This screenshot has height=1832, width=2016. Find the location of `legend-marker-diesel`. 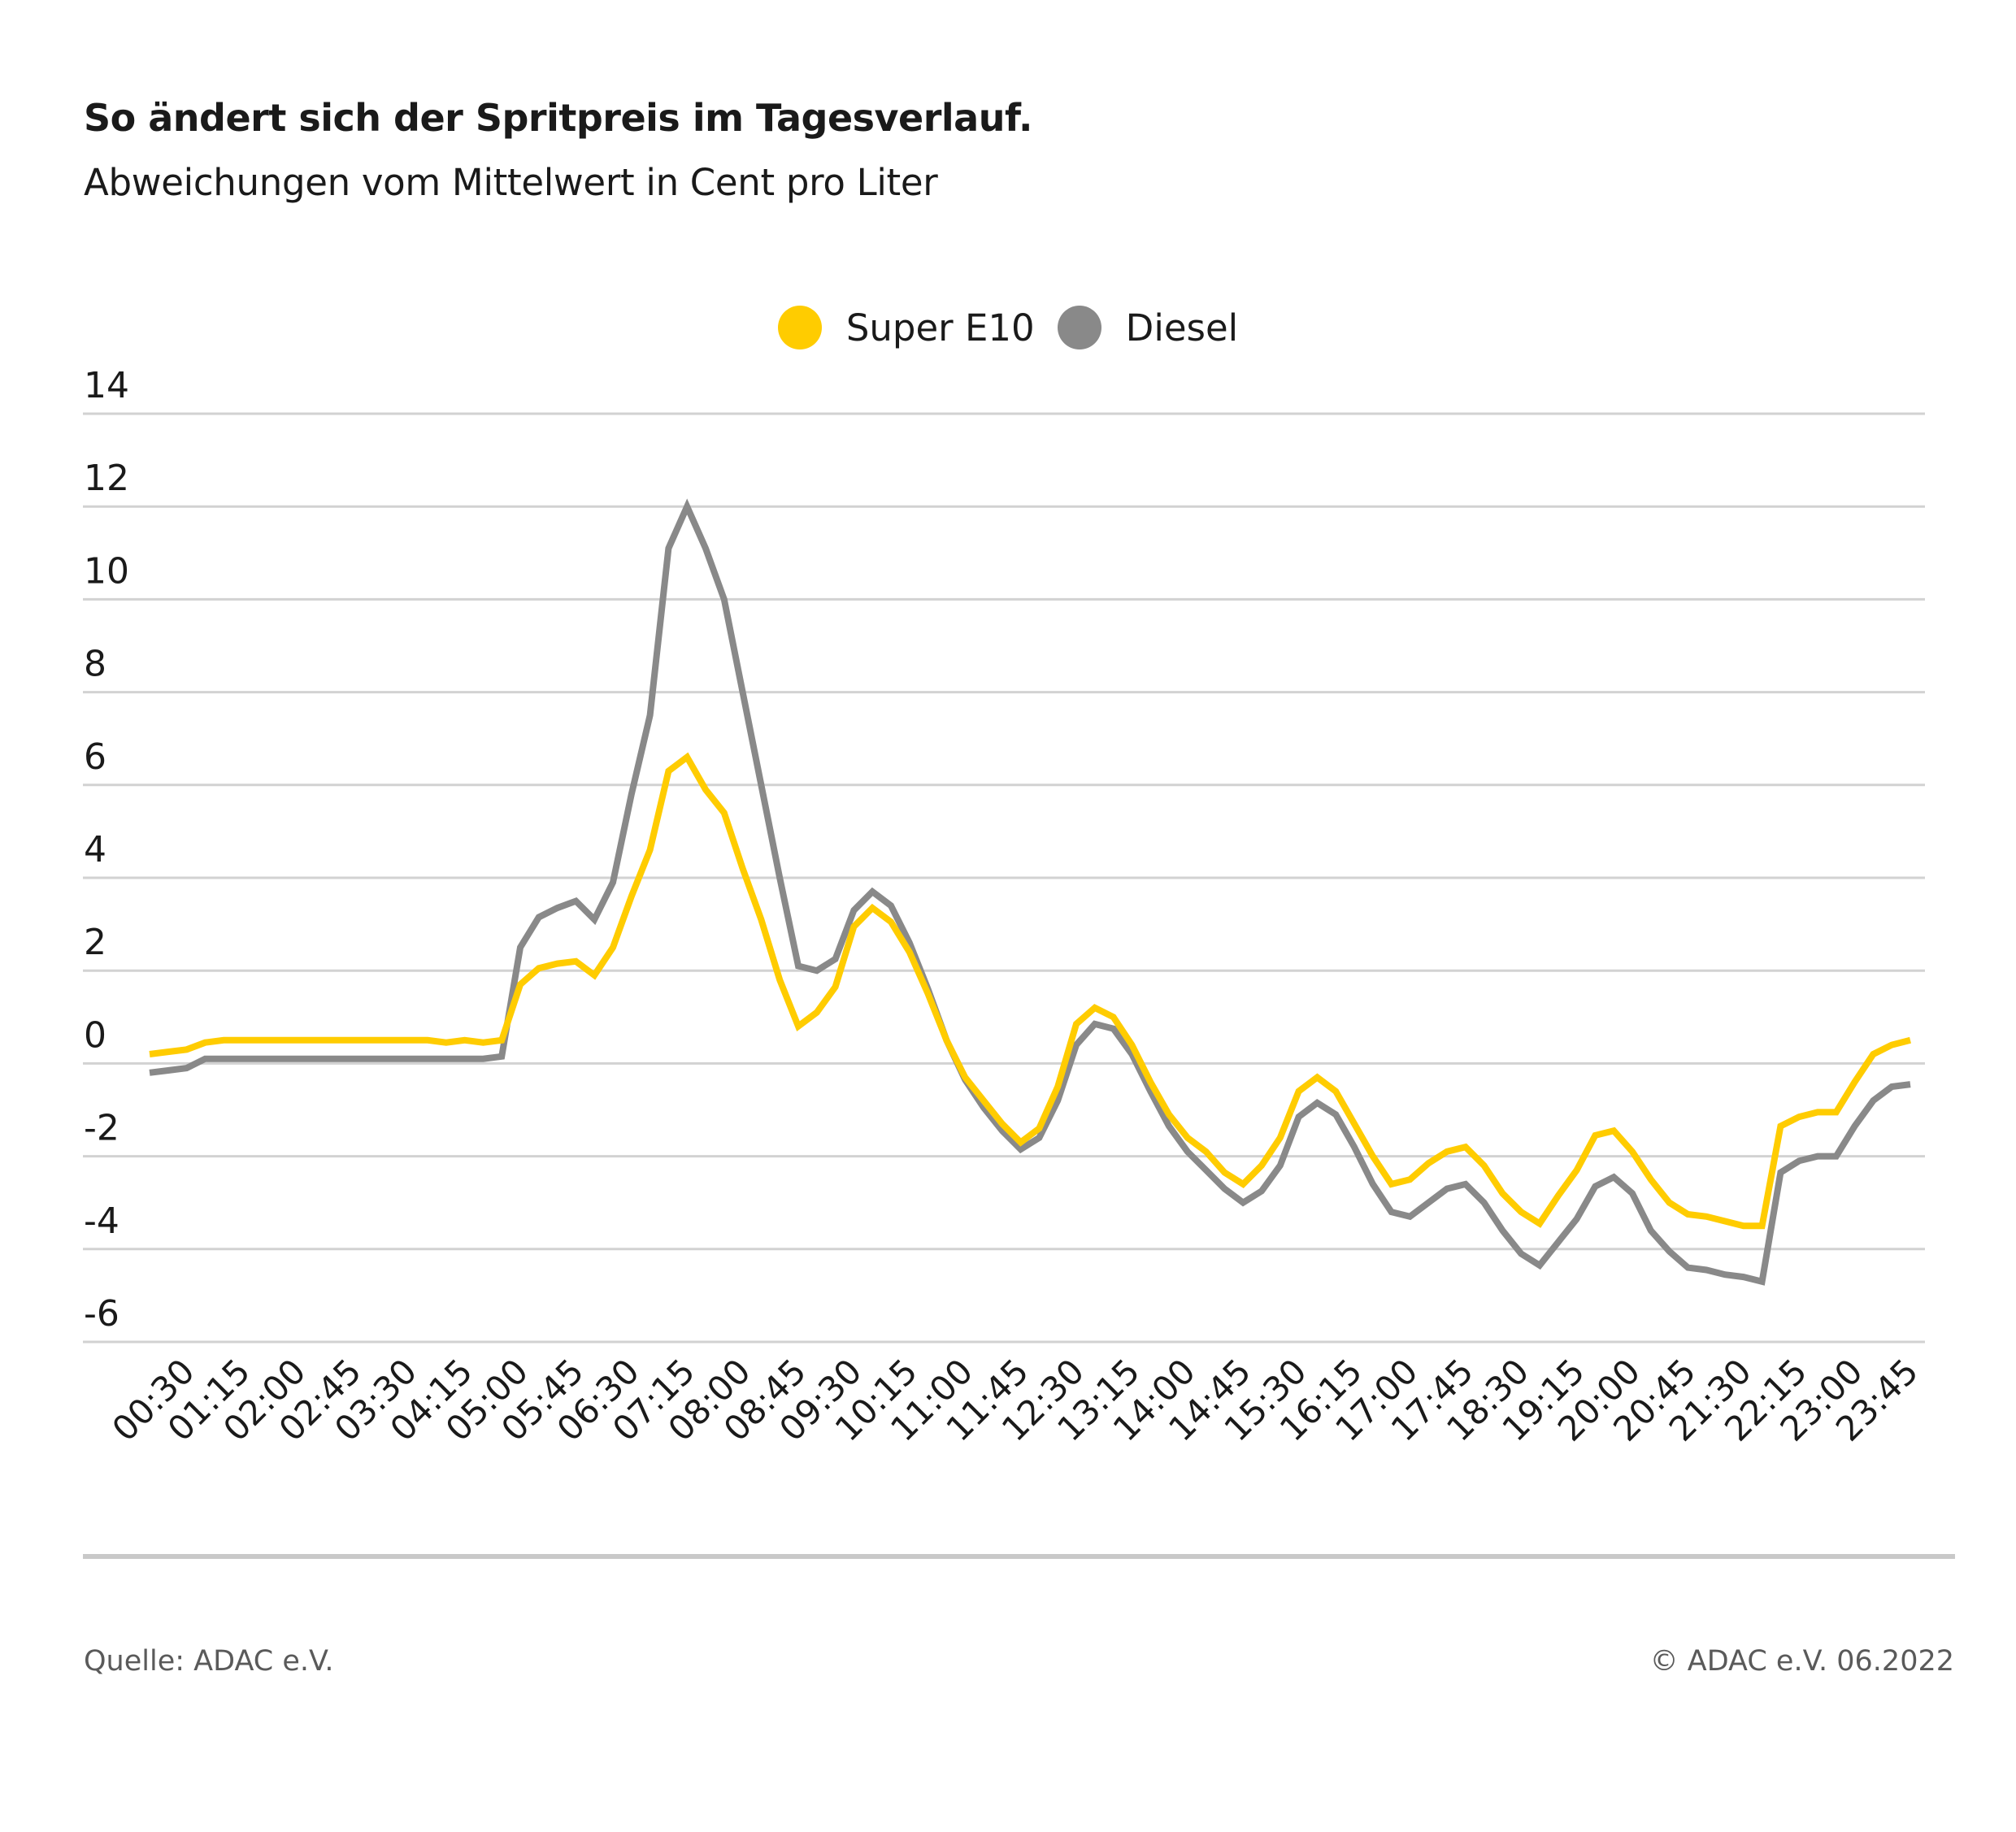

legend-marker-diesel is located at coordinates (1079, 327).